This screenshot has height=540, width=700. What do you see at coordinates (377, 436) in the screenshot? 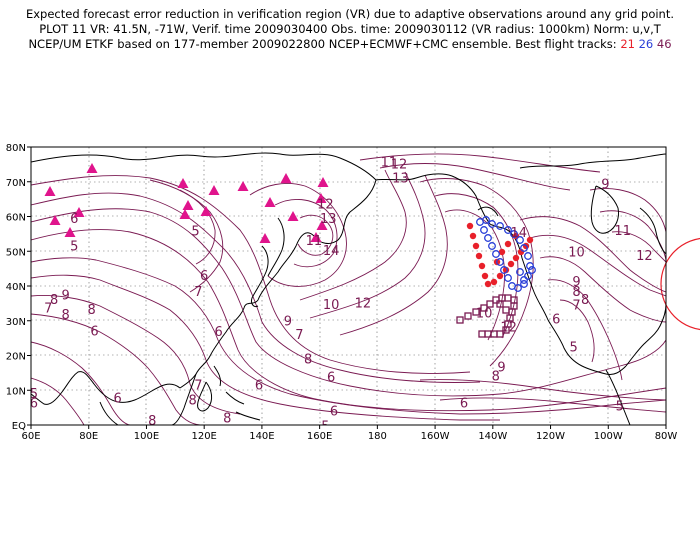
I see `lon-tick-label: 180` at bounding box center [377, 436].